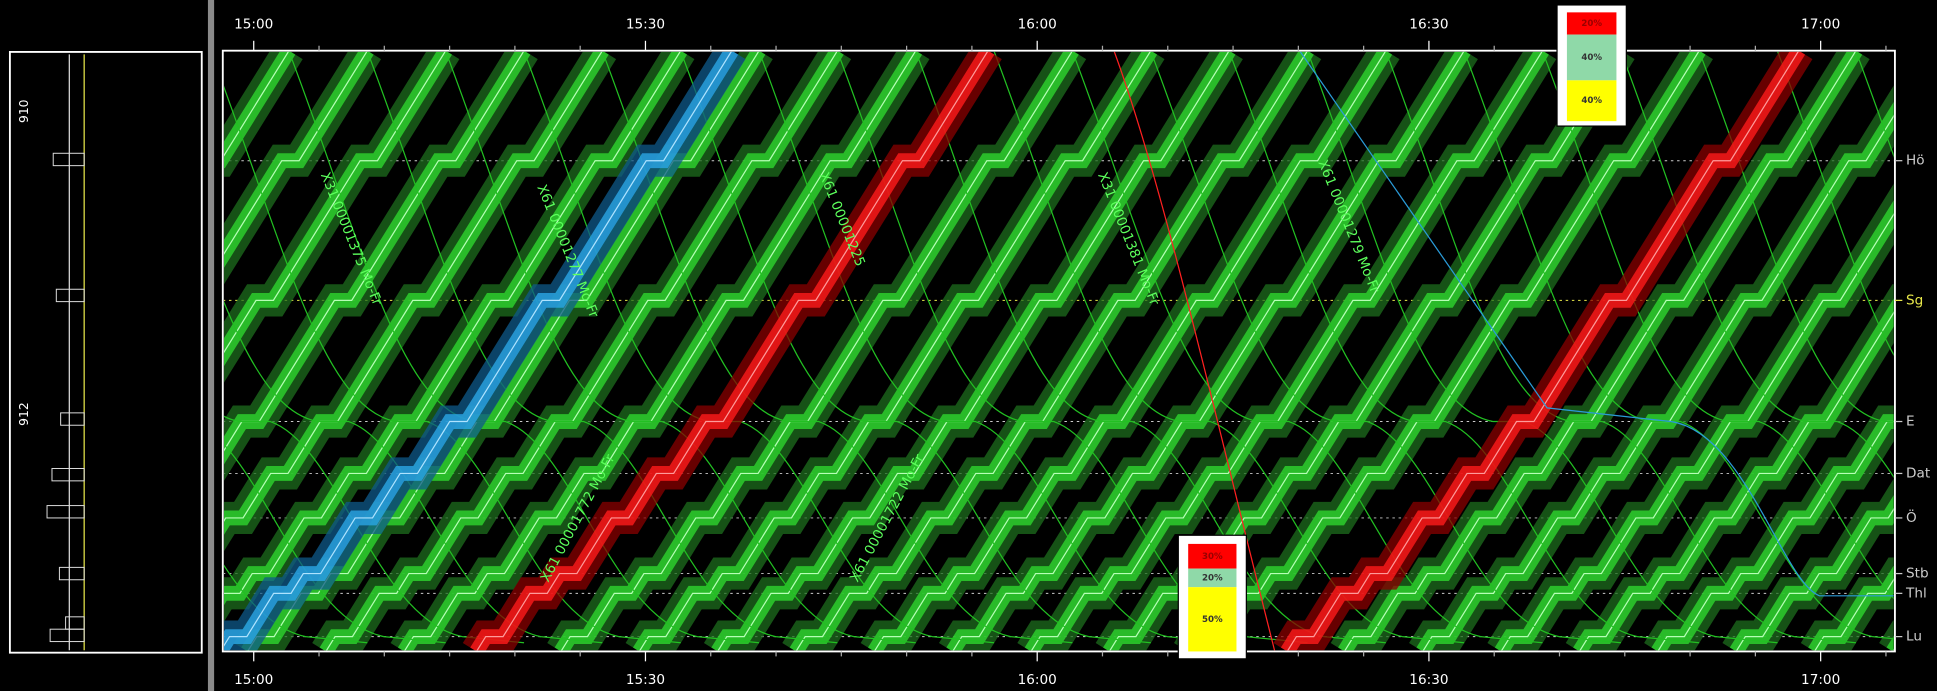 This screenshot has width=1937, height=691. I want to click on splitter, so click(211, 345).